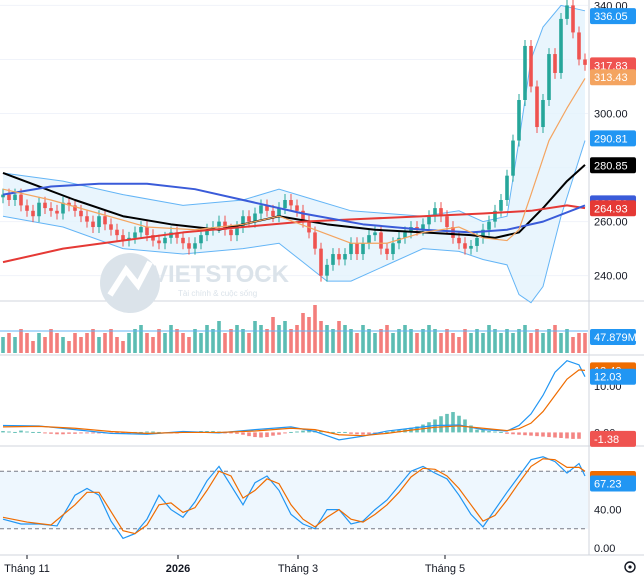 The height and width of the screenshot is (584, 644). What do you see at coordinates (294, 498) in the screenshot?
I see `stochastic-panel` at bounding box center [294, 498].